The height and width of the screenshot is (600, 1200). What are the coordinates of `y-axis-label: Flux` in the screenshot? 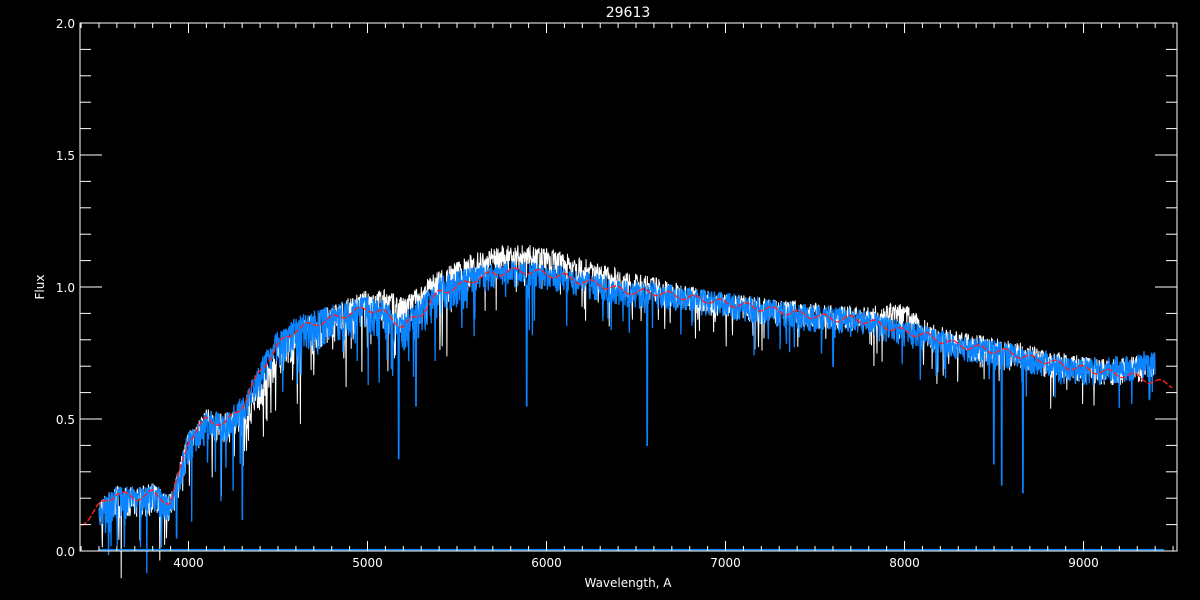 It's located at (40, 287).